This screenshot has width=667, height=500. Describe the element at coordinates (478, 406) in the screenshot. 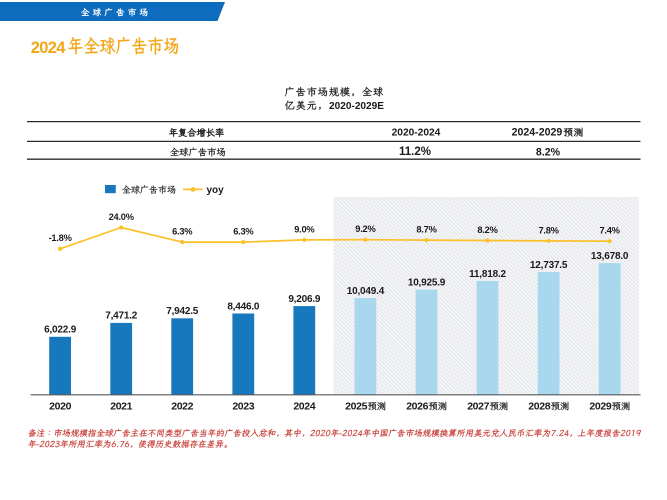

I see `svg-text: 2027` at that location.